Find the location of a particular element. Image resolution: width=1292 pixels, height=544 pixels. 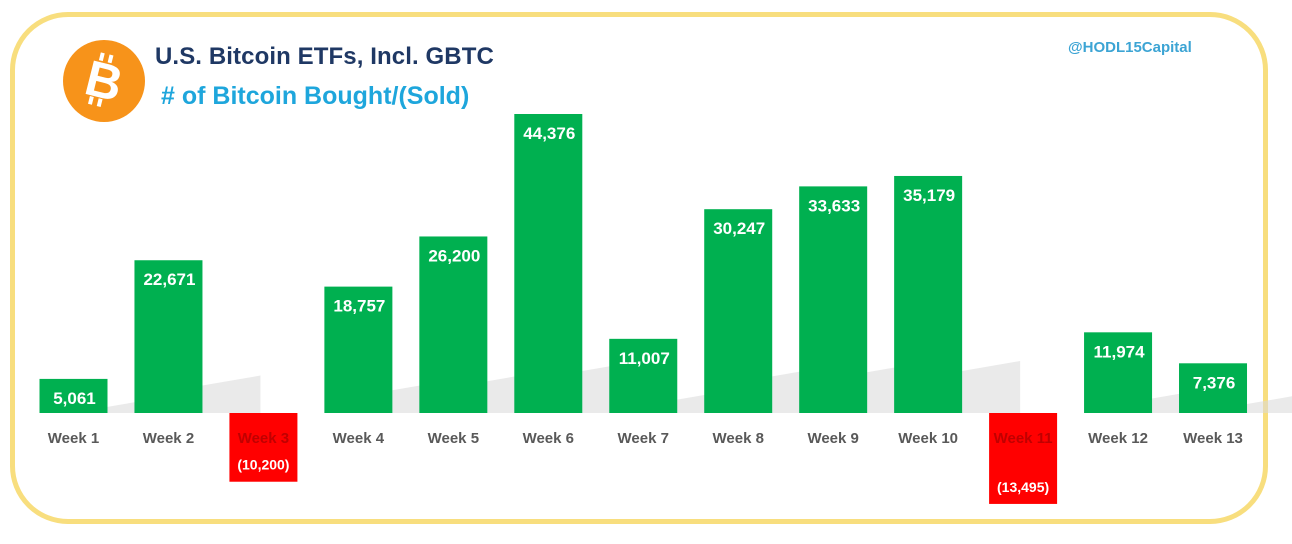

category-label: Week 6 is located at coordinates (548, 438).